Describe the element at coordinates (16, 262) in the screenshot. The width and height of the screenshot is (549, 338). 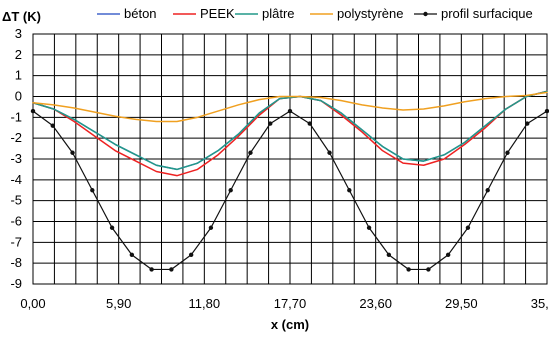
I see `y-tick-label: -8` at that location.